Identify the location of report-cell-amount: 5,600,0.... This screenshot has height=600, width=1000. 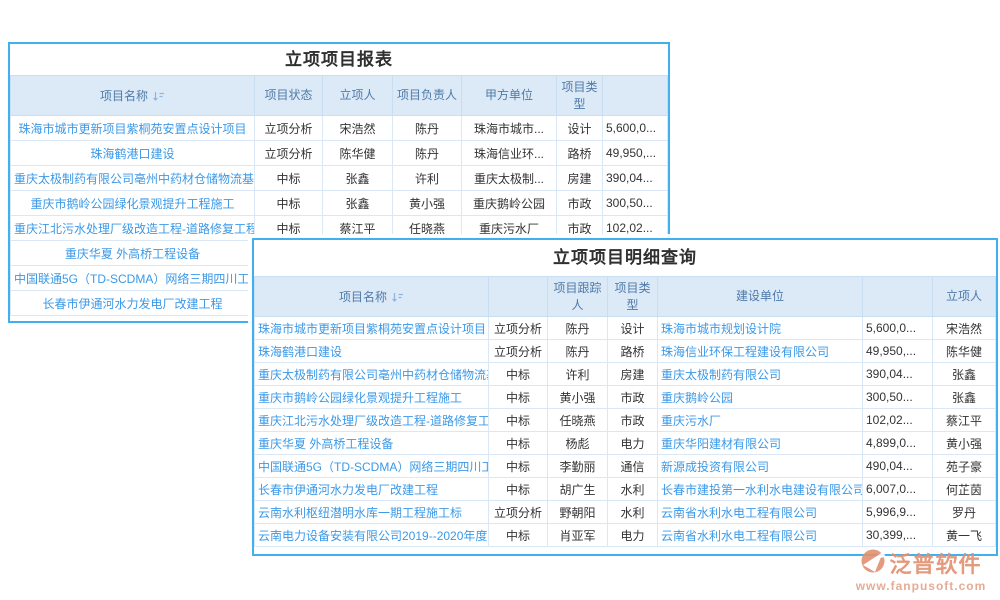
(635, 128).